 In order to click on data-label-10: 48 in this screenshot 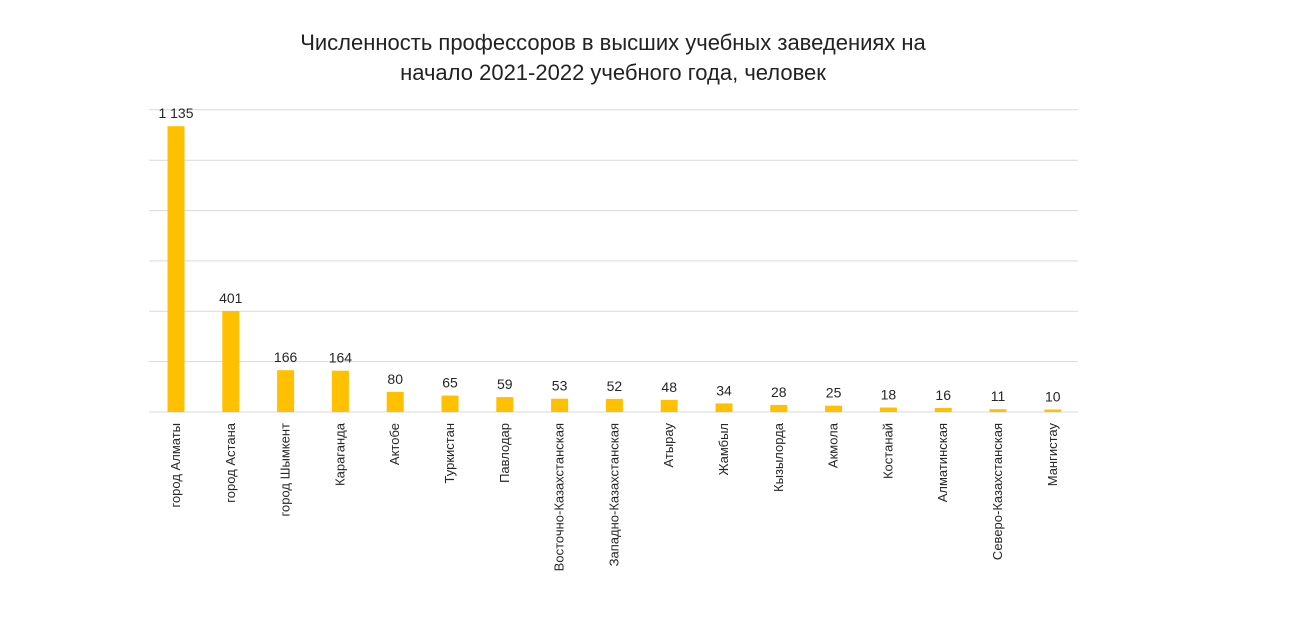, I will do `click(669, 387)`.